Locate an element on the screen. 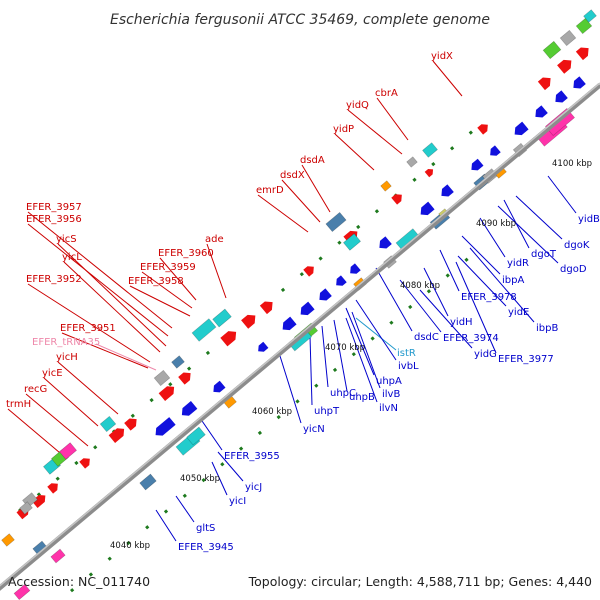 This screenshot has height=600, width=600. kbp-marker-4050: 4050 kbp is located at coordinates (200, 479).